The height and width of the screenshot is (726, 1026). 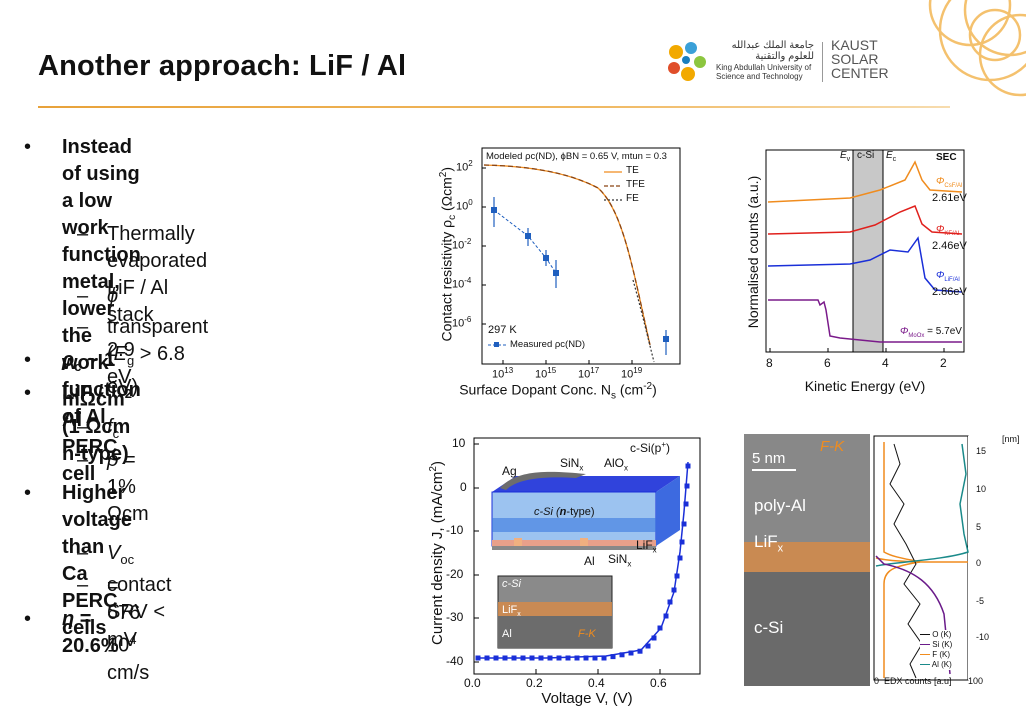 I want to click on fc-symbol: f, so click(x=110, y=427).